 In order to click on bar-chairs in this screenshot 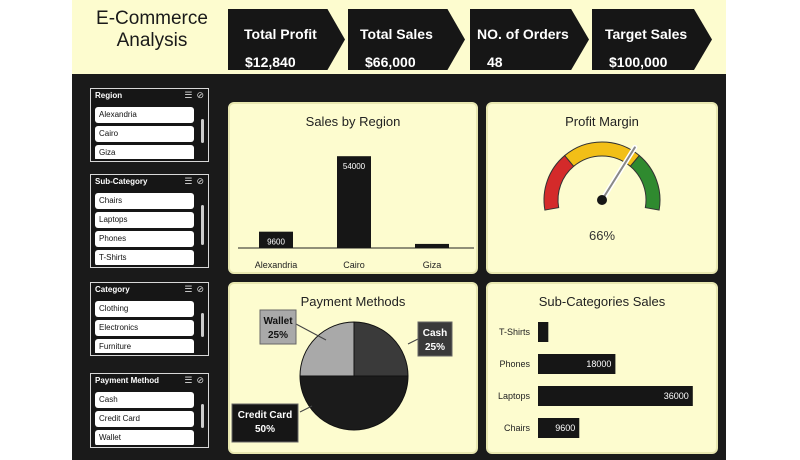, I will do `click(559, 428)`.